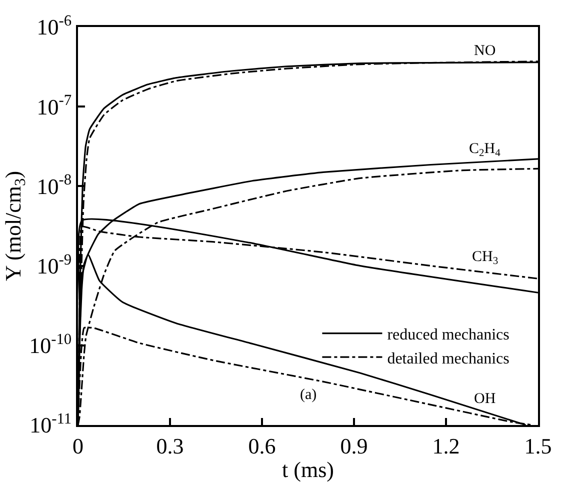 The width and height of the screenshot is (564, 490). What do you see at coordinates (262, 445) in the screenshot?
I see `x-tick-label: 0.6` at bounding box center [262, 445].